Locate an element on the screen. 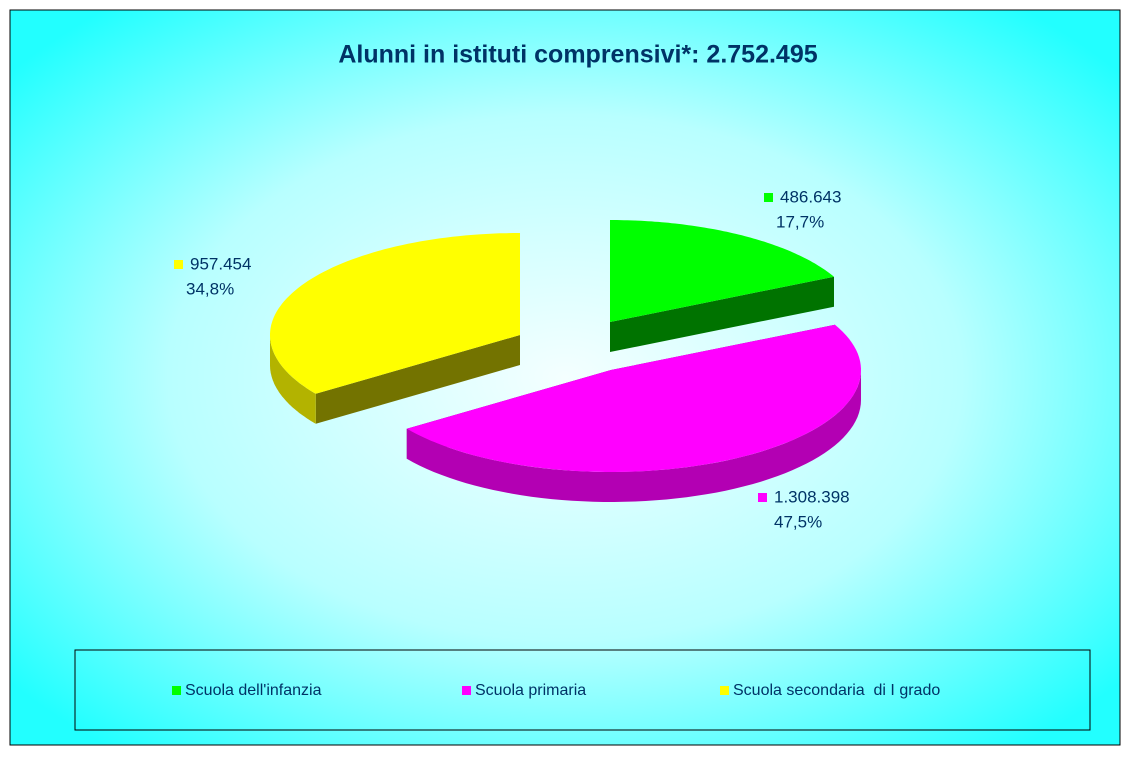 The width and height of the screenshot is (1130, 761). data-label: 486.643 is located at coordinates (810, 196).